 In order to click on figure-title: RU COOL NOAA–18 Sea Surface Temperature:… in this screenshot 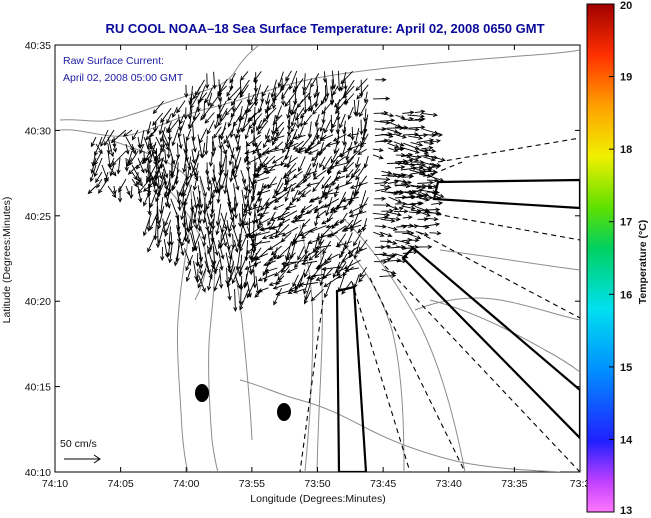, I will do `click(324, 28)`.